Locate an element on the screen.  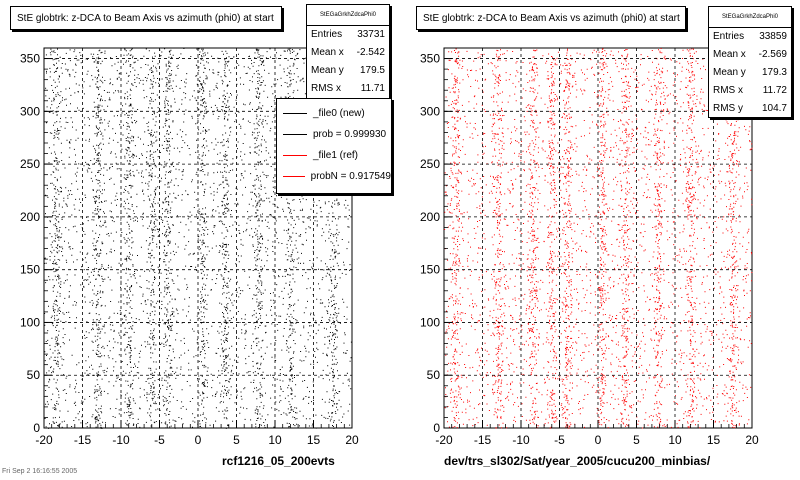
left-stats-row: Mean y 179.5 is located at coordinates (348, 70).